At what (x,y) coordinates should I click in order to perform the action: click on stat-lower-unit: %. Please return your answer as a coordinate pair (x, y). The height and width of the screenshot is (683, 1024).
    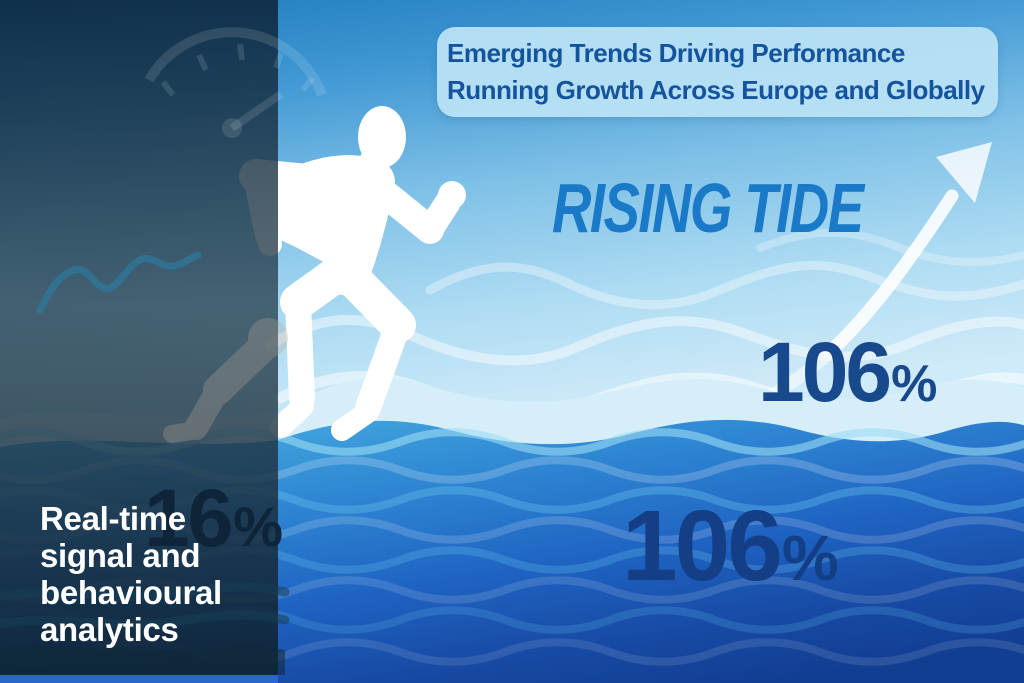
    Looking at the image, I should click on (810, 558).